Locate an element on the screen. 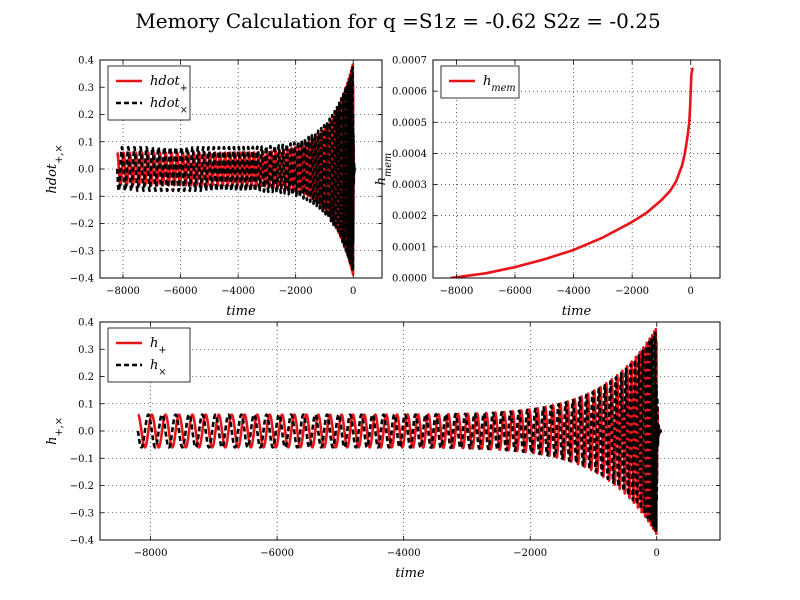 The width and height of the screenshot is (800, 600). y-tick-label-3: 0.0003 is located at coordinates (409, 185).